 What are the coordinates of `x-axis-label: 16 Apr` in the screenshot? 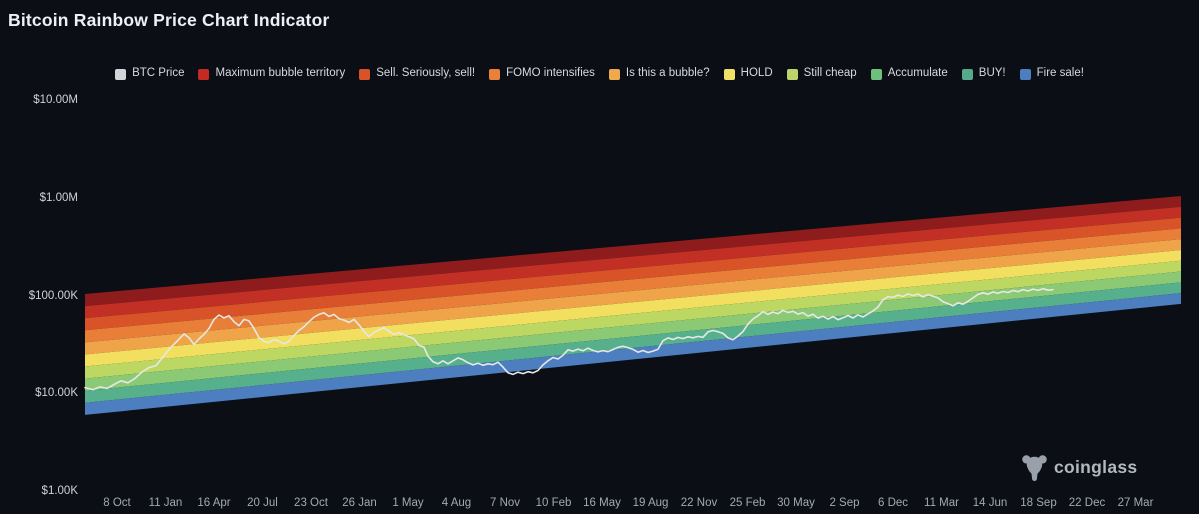 It's located at (214, 503).